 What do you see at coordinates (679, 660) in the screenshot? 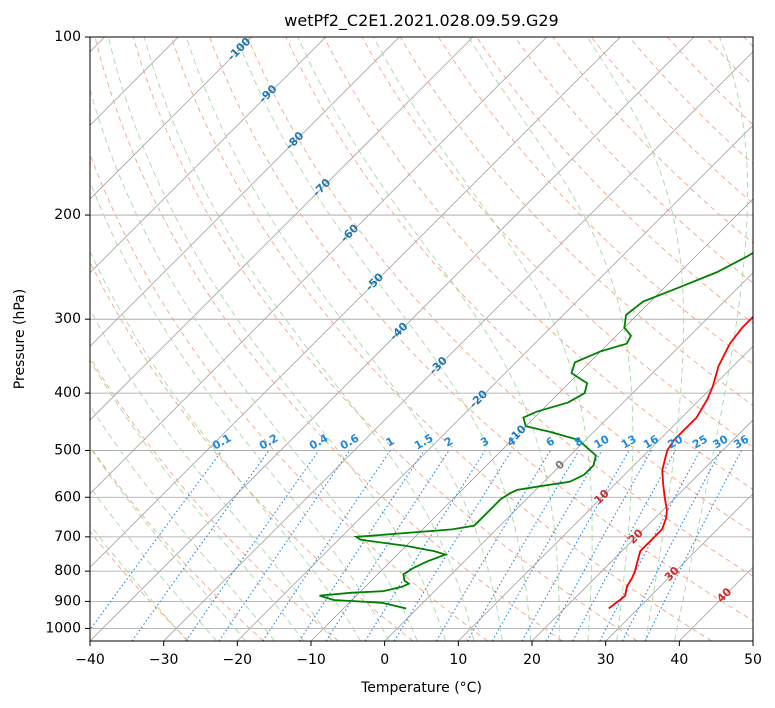
I see `x-tick-label: 40` at bounding box center [679, 660].